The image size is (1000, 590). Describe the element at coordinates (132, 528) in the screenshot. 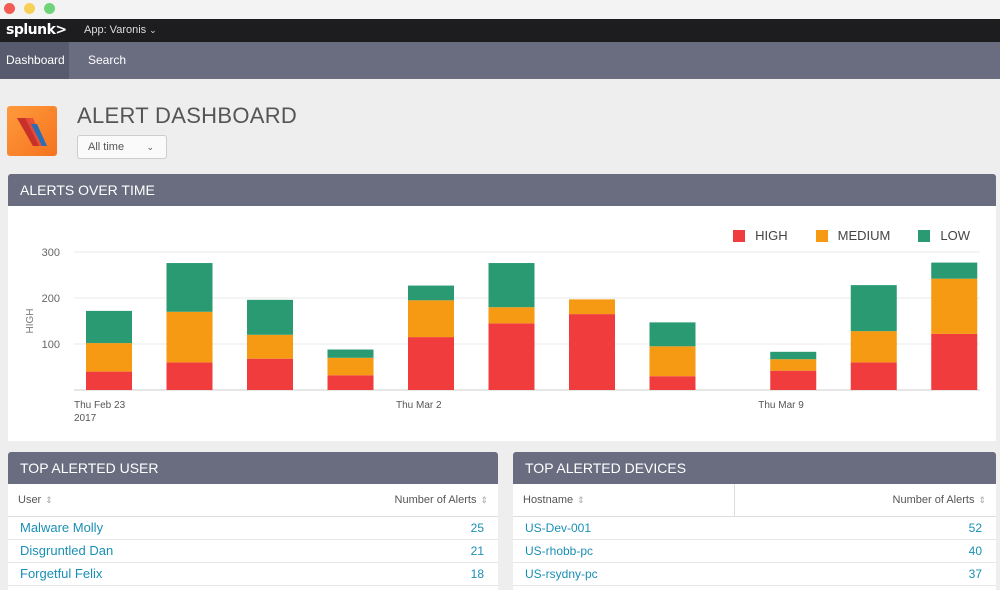

I see `user-name-link: Malware Molly` at that location.